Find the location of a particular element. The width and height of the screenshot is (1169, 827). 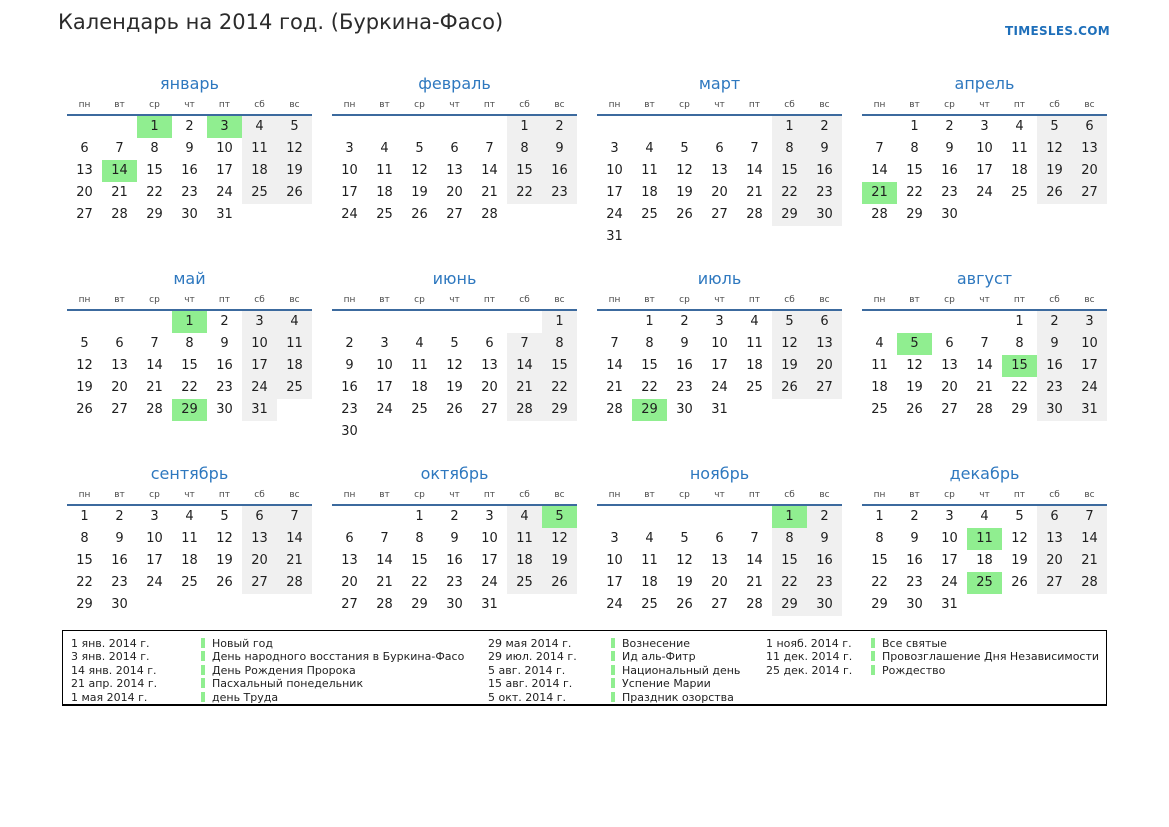

day-cell: 22 is located at coordinates (419, 582).